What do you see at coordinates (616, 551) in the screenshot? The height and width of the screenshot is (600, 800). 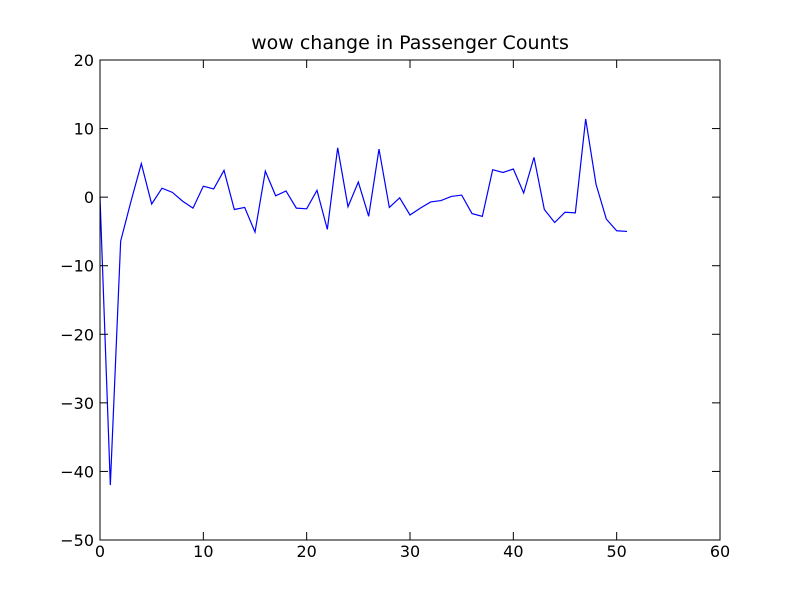 I see `x-tick-label: 50` at bounding box center [616, 551].